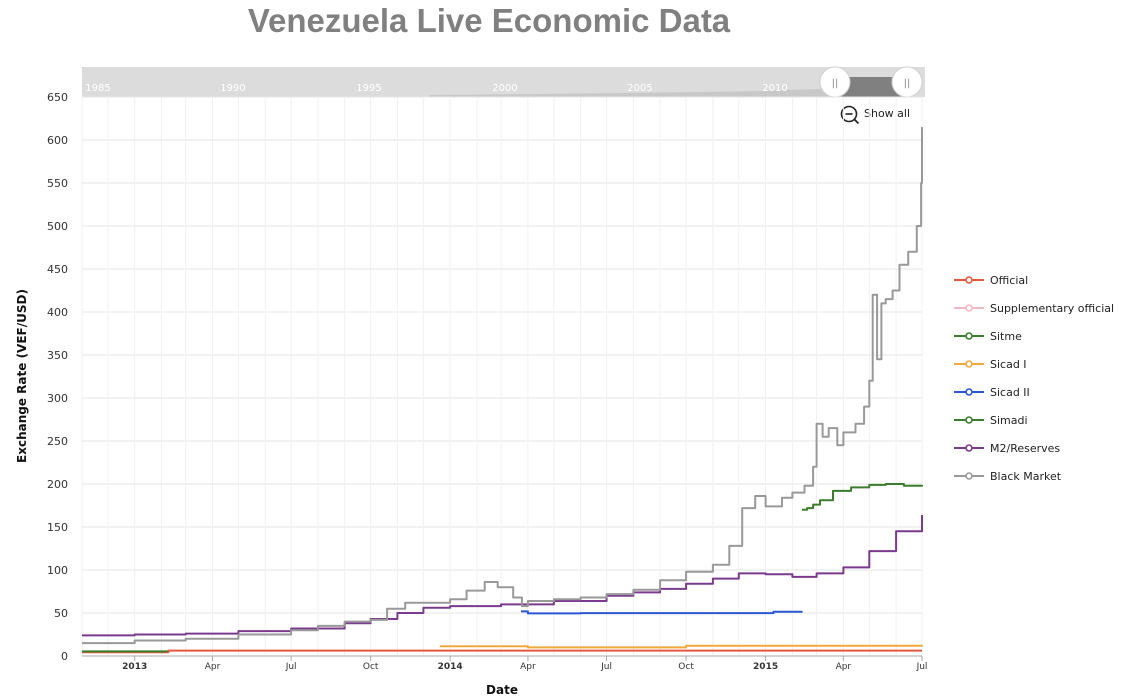  Describe the element at coordinates (1008, 364) in the screenshot. I see `legend-label: Sicad I` at that location.